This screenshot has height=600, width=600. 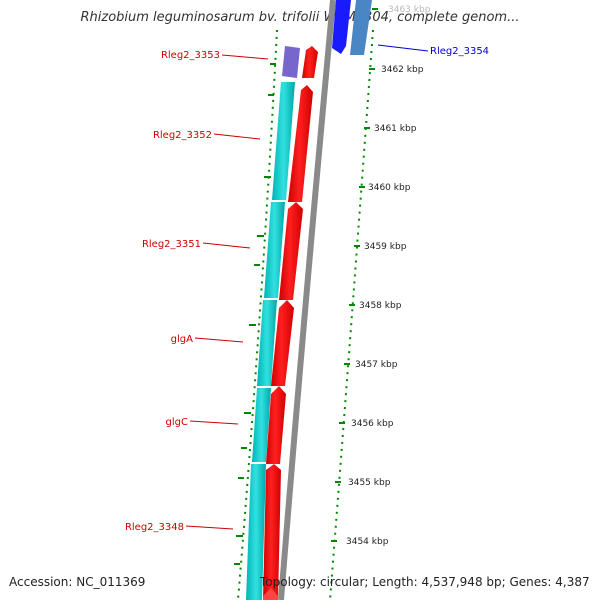 I want to click on accession-text: Accession: NC_011369, so click(x=77, y=582).